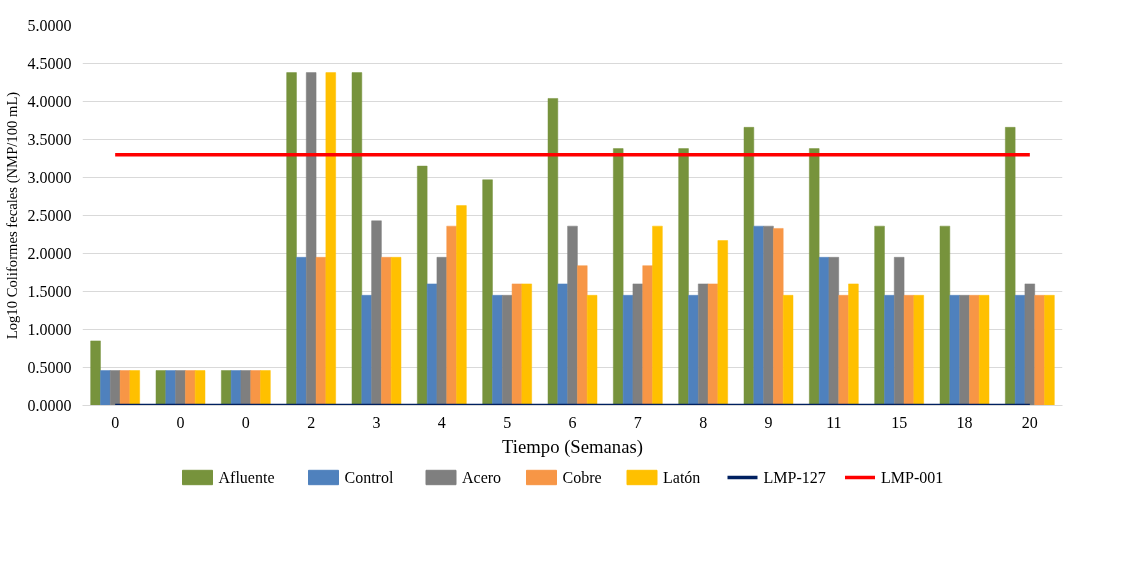 The height and width of the screenshot is (579, 1130). I want to click on y-tick-label: 4.0000, so click(49, 101).